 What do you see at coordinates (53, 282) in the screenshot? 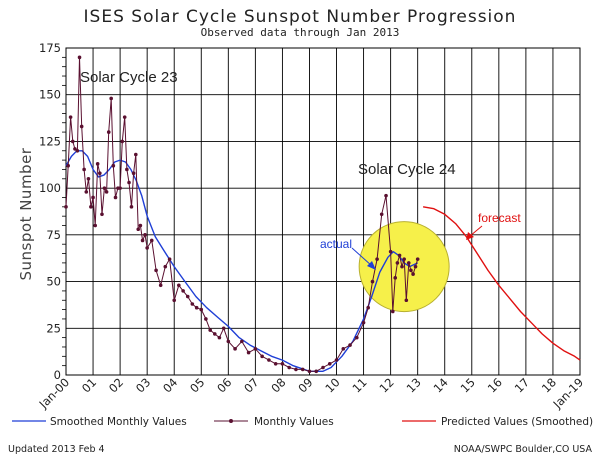
I see `y-tick-label: 50` at bounding box center [53, 282].